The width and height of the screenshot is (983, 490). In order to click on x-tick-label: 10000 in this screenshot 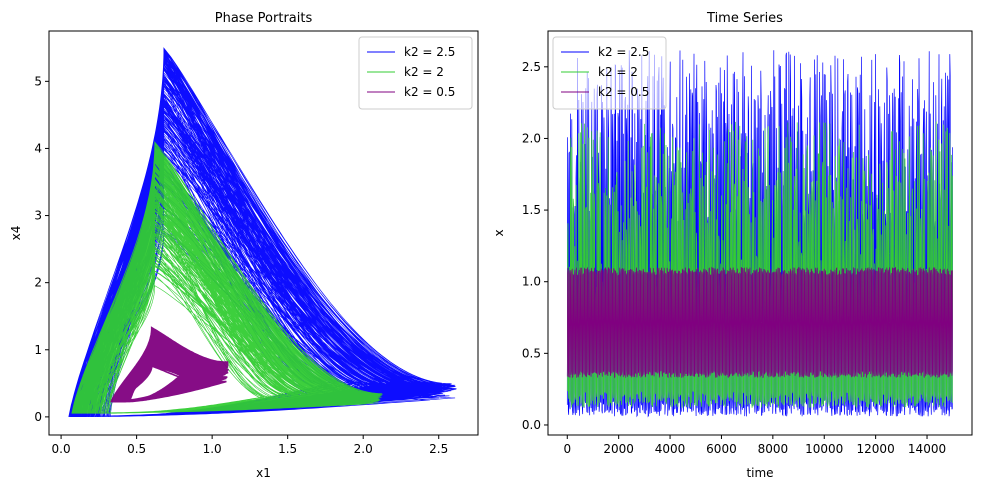, I will do `click(824, 449)`.